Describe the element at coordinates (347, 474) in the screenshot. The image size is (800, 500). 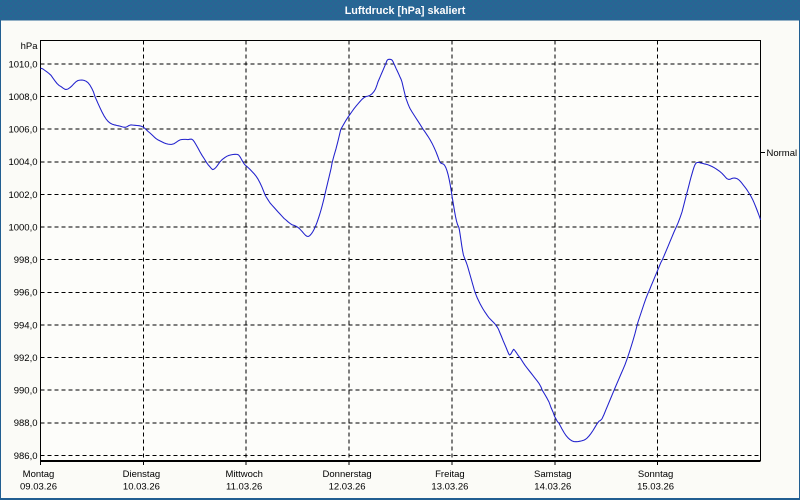
I see `svg-text: Donnerstag` at that location.